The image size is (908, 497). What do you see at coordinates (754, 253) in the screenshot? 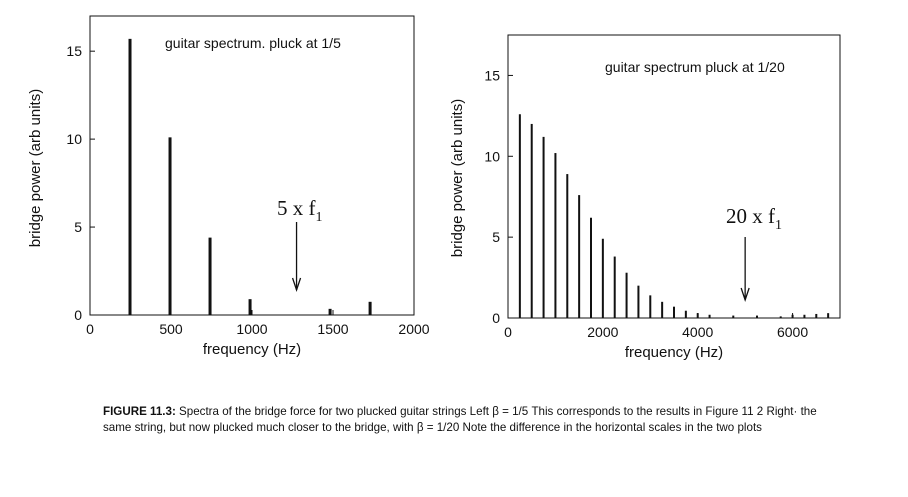
I see `right-annotation: 20 x f1` at bounding box center [754, 253].